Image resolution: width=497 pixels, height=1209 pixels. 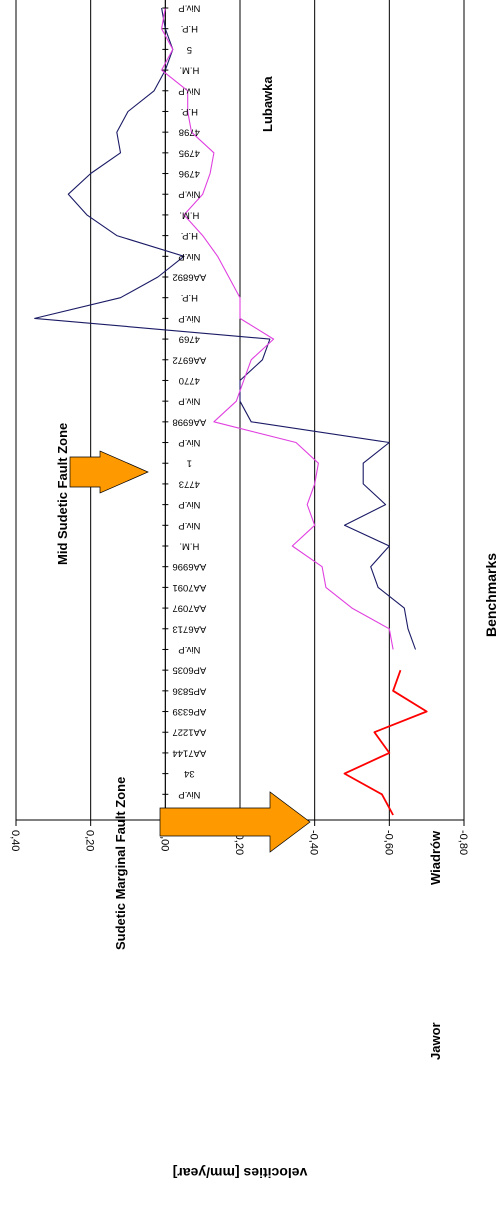 I want to click on x-tick-label: 5, so click(x=189, y=49).